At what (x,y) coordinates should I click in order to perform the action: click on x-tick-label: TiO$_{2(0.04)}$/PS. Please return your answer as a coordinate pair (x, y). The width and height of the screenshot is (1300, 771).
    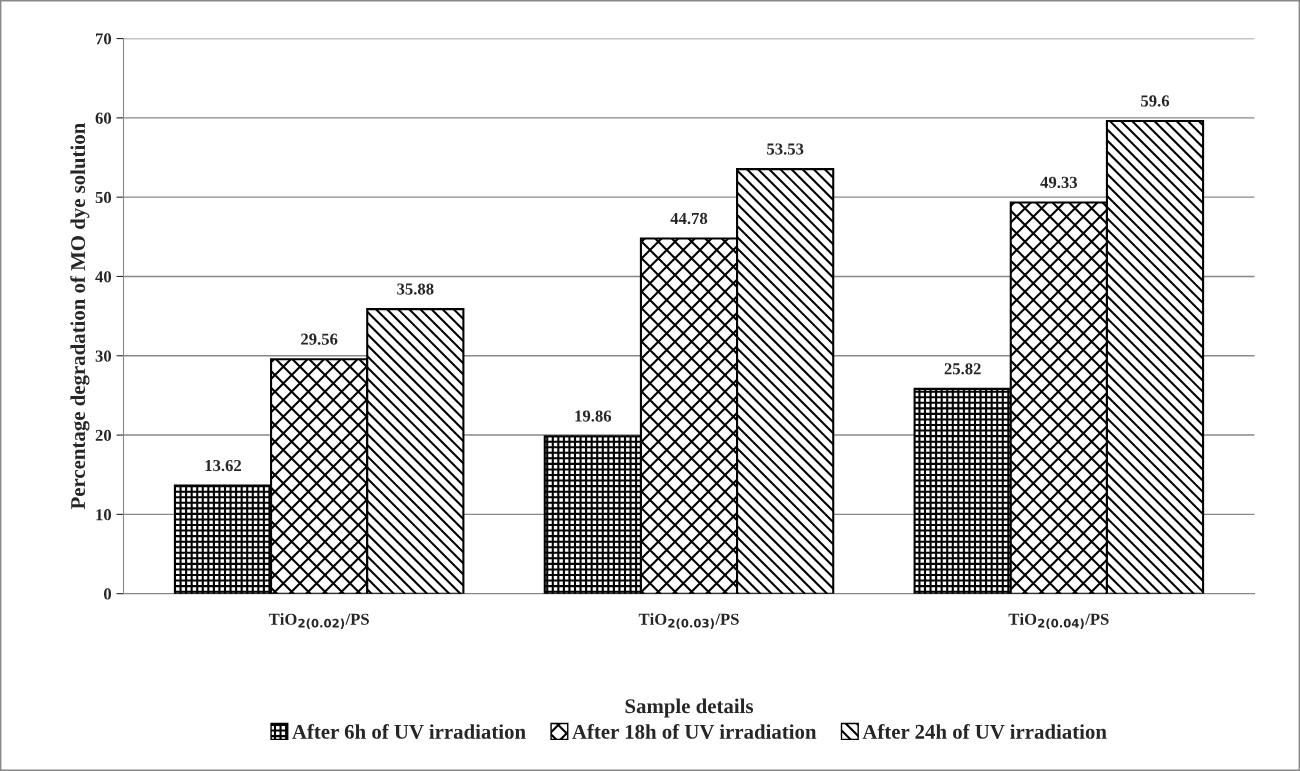
    Looking at the image, I should click on (1058, 621).